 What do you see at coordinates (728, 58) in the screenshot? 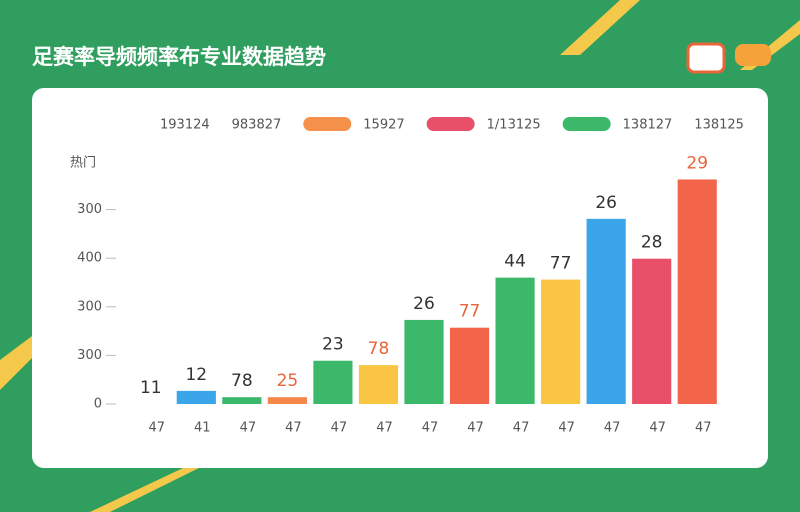
I see `logo` at bounding box center [728, 58].